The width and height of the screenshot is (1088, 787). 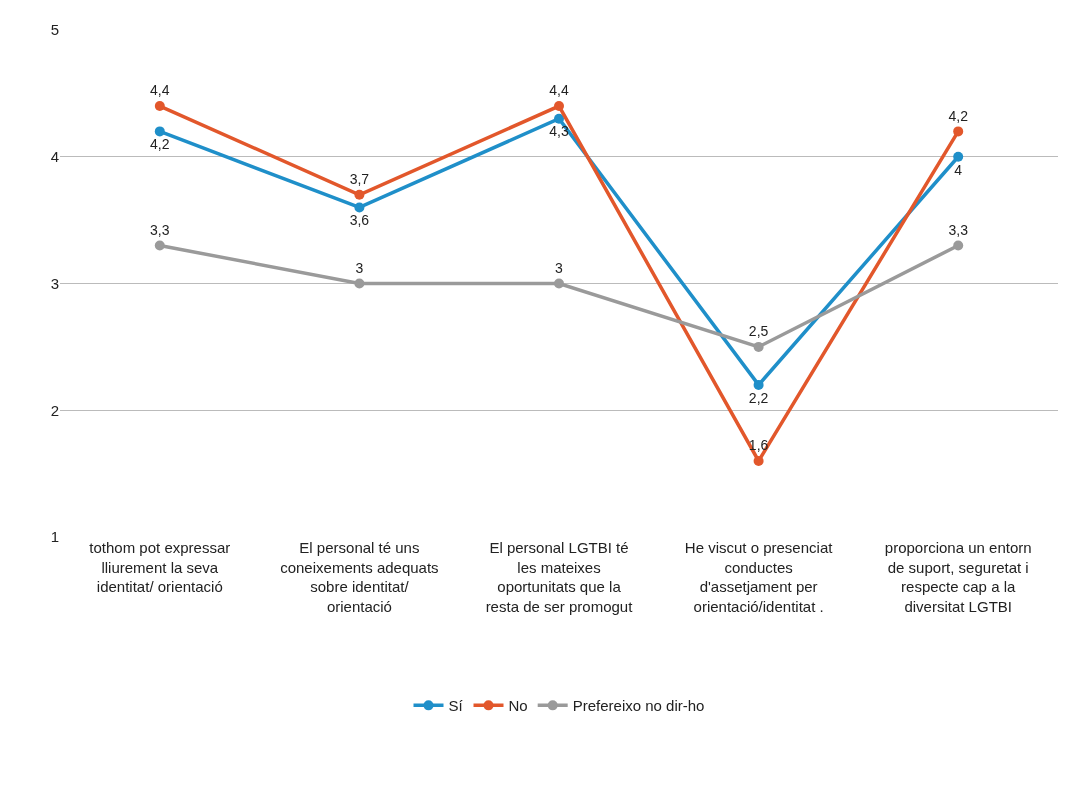 What do you see at coordinates (638, 706) in the screenshot?
I see `legend-label: Prefereixo no dir-ho` at bounding box center [638, 706].